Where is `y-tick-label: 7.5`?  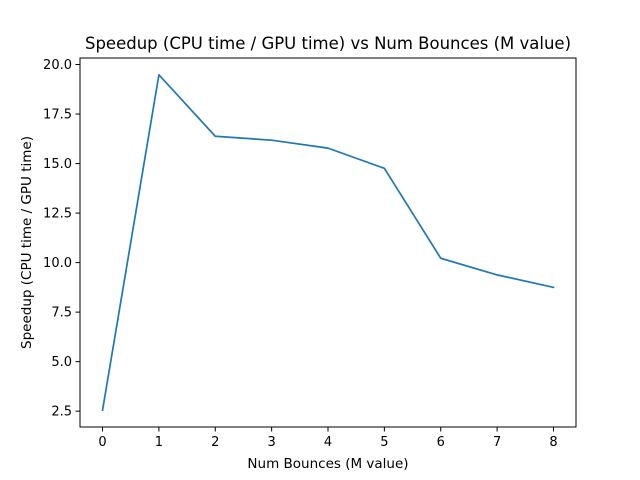 y-tick-label: 7.5 is located at coordinates (61, 313).